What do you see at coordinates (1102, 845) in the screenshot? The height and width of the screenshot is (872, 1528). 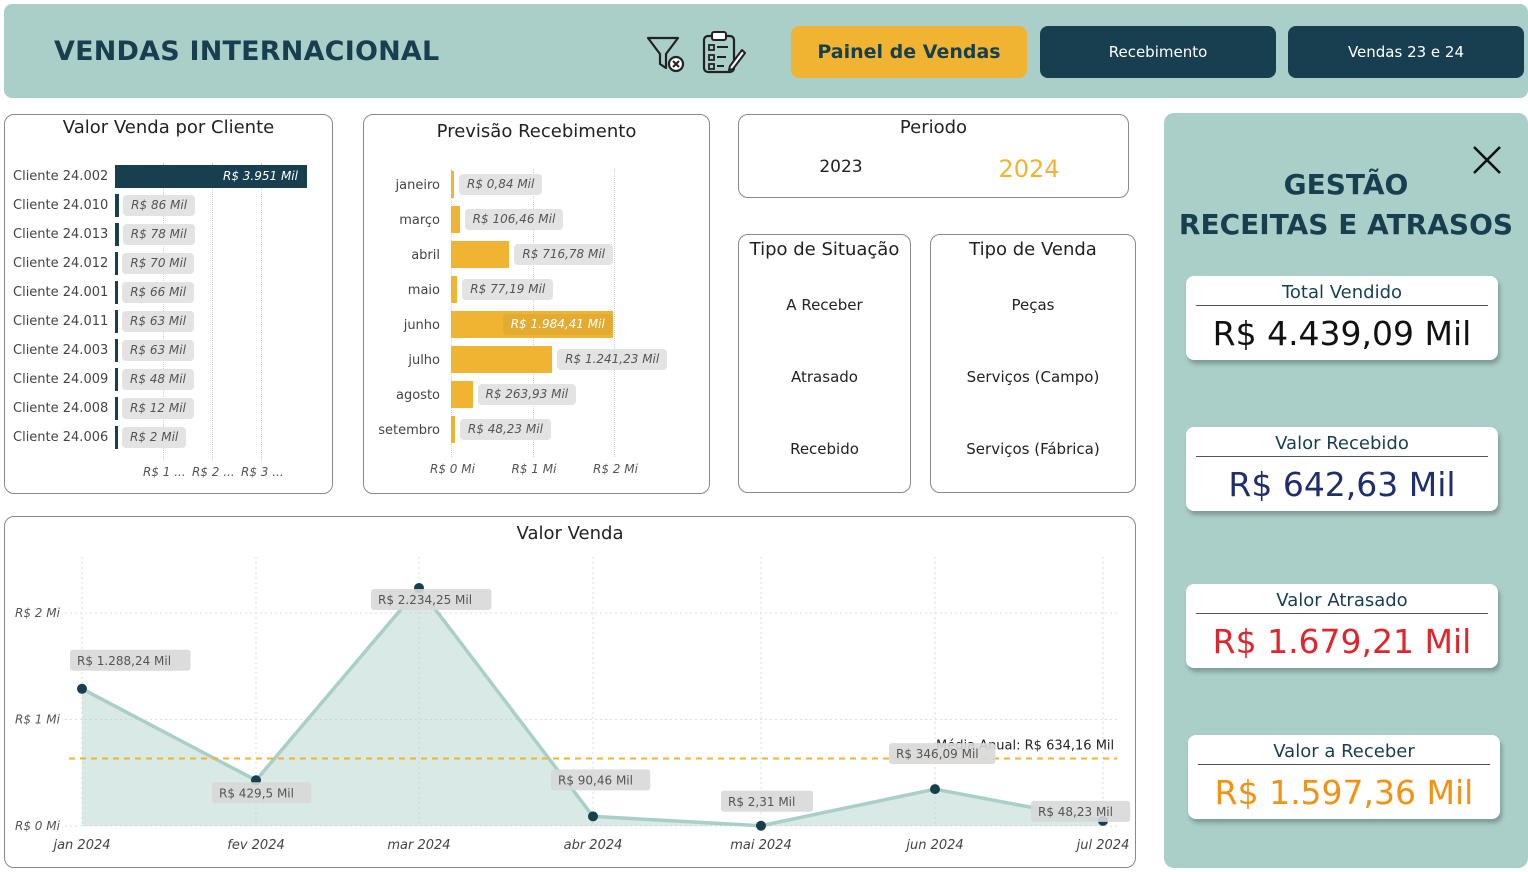 I see `x-tick-label: jul 2024` at bounding box center [1102, 845].